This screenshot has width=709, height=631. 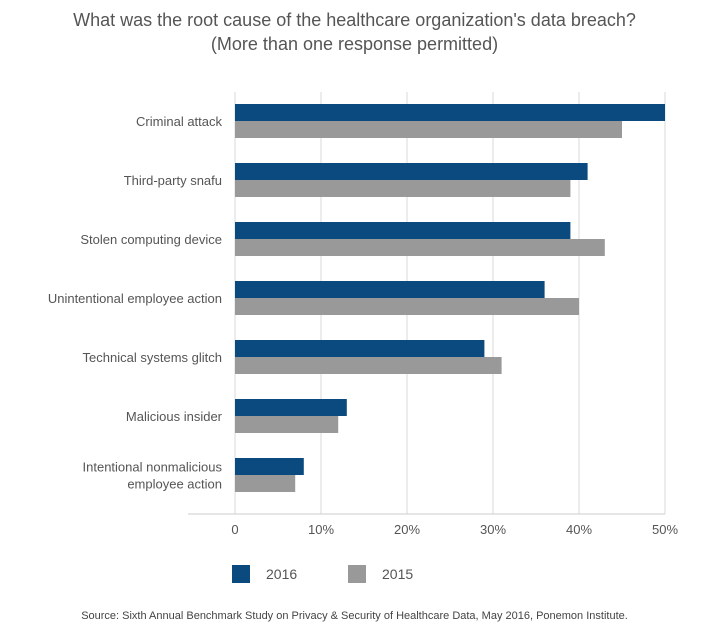 What do you see at coordinates (380, 574) in the screenshot?
I see `legend-item-2015: 2015` at bounding box center [380, 574].